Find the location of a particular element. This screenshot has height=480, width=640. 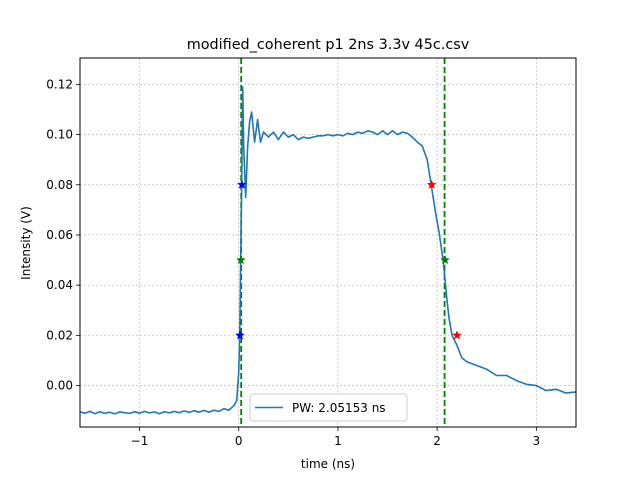

x-tick-label: 2 is located at coordinates (437, 441).